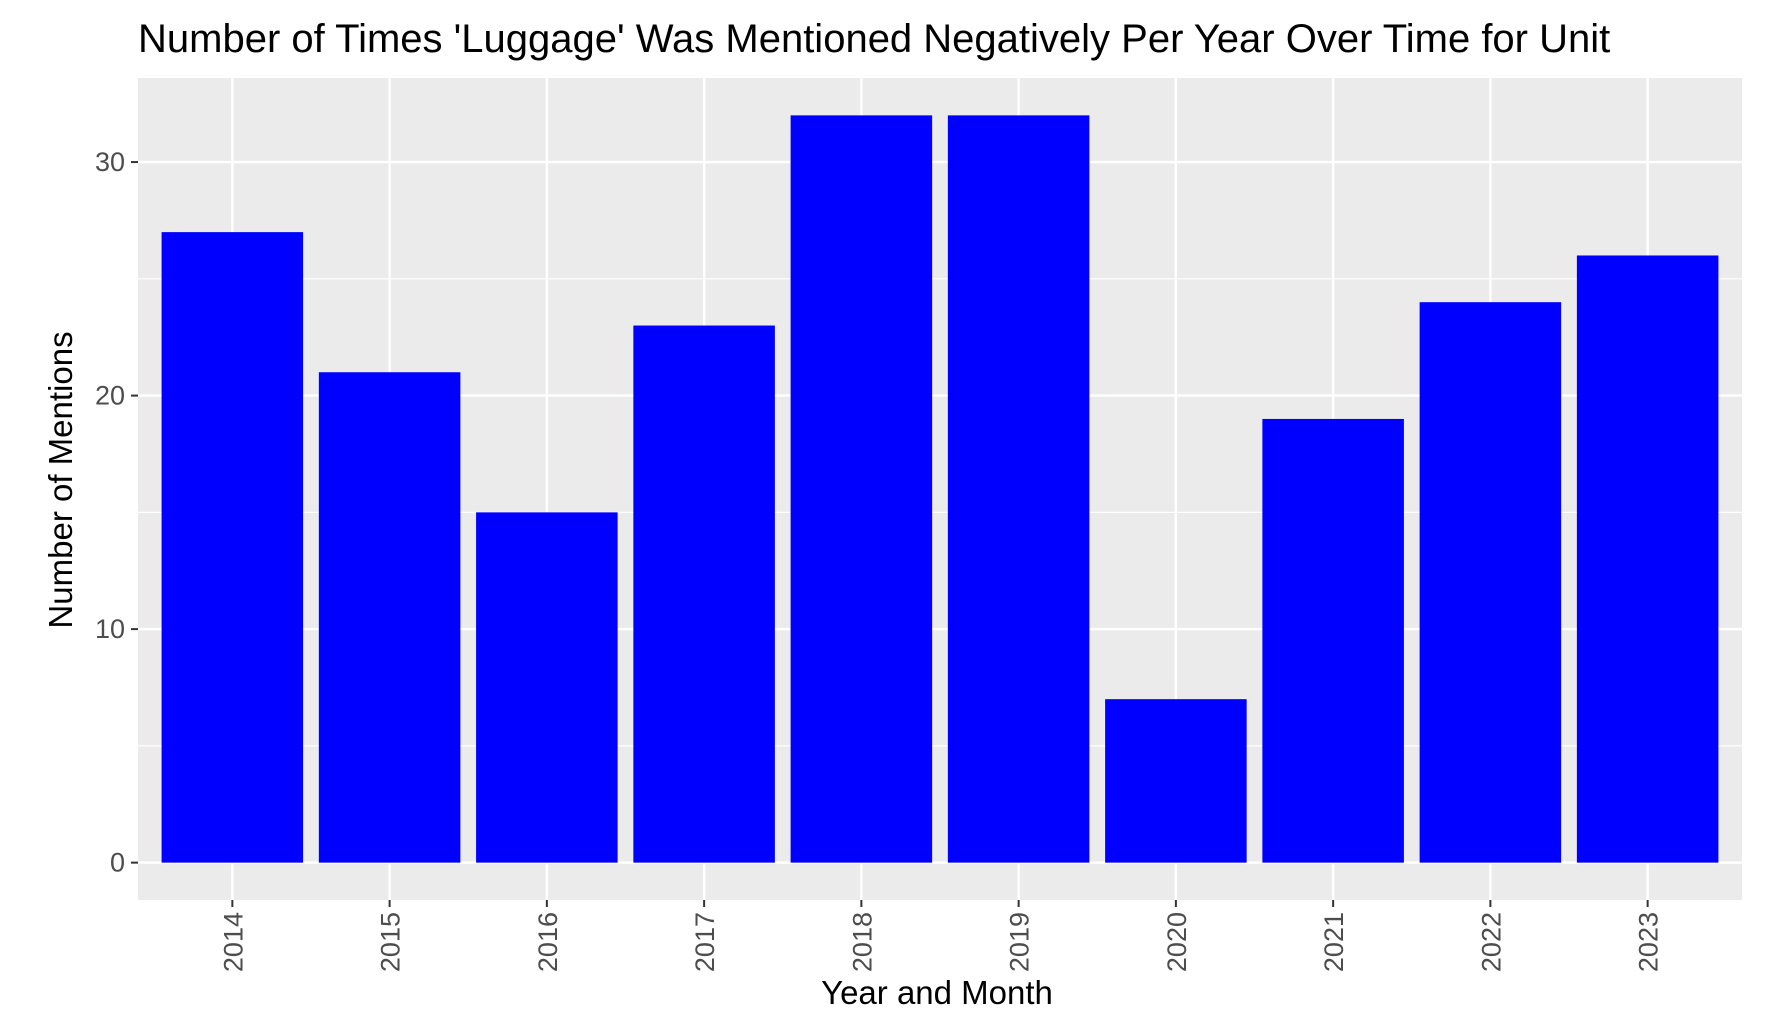 The height and width of the screenshot is (1024, 1792). Describe the element at coordinates (391, 942) in the screenshot. I see `x-tick-label-2015: 2015` at that location.